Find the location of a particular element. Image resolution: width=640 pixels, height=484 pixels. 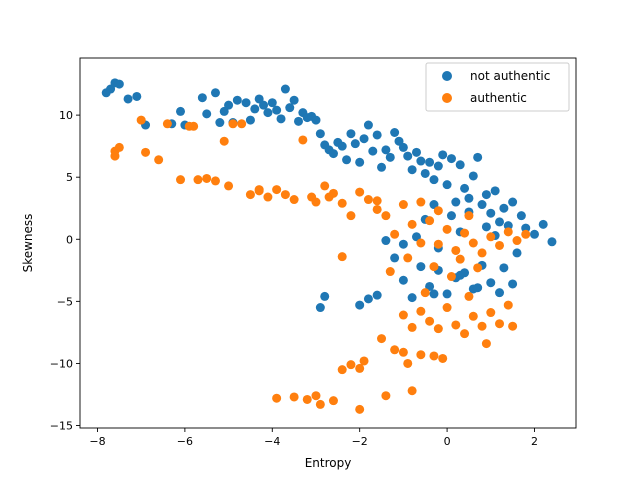

x-tick-label: −8 is located at coordinates (97, 441).